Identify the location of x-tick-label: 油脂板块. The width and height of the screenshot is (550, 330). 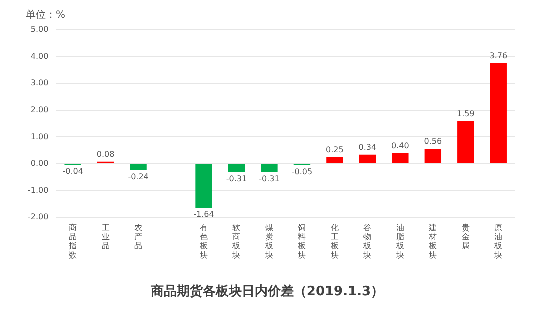
(399, 241).